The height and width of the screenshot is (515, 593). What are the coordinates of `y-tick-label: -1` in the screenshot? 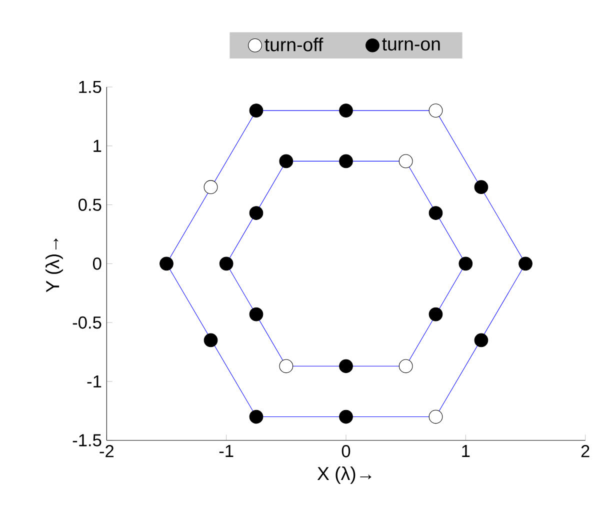 It's located at (94, 381).